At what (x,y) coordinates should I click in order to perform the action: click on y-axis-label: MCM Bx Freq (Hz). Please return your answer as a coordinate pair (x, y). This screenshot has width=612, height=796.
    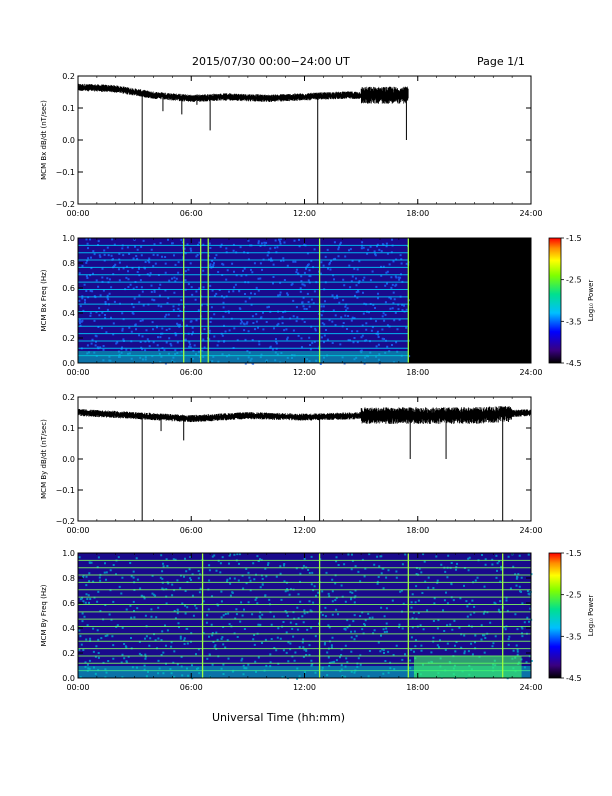
    Looking at the image, I should click on (44, 300).